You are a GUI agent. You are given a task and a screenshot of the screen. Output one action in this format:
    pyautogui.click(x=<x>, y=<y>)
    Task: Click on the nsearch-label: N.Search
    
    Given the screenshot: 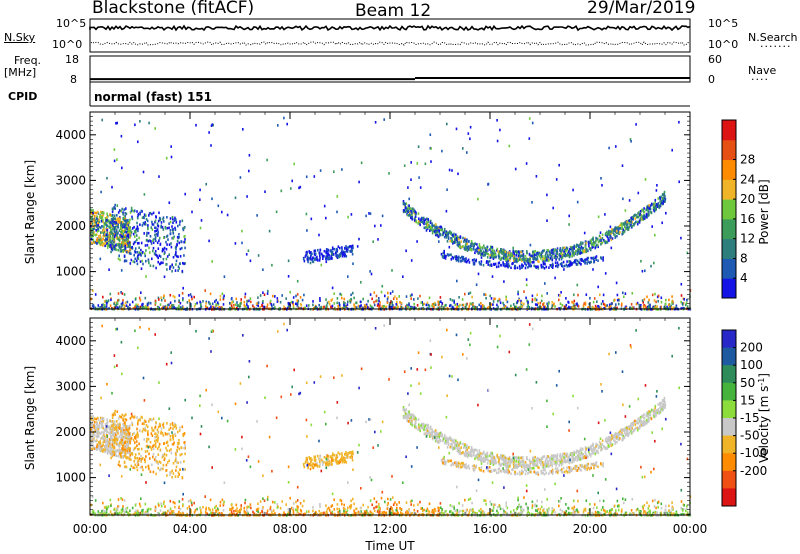 What is the action you would take?
    pyautogui.click(x=773, y=37)
    